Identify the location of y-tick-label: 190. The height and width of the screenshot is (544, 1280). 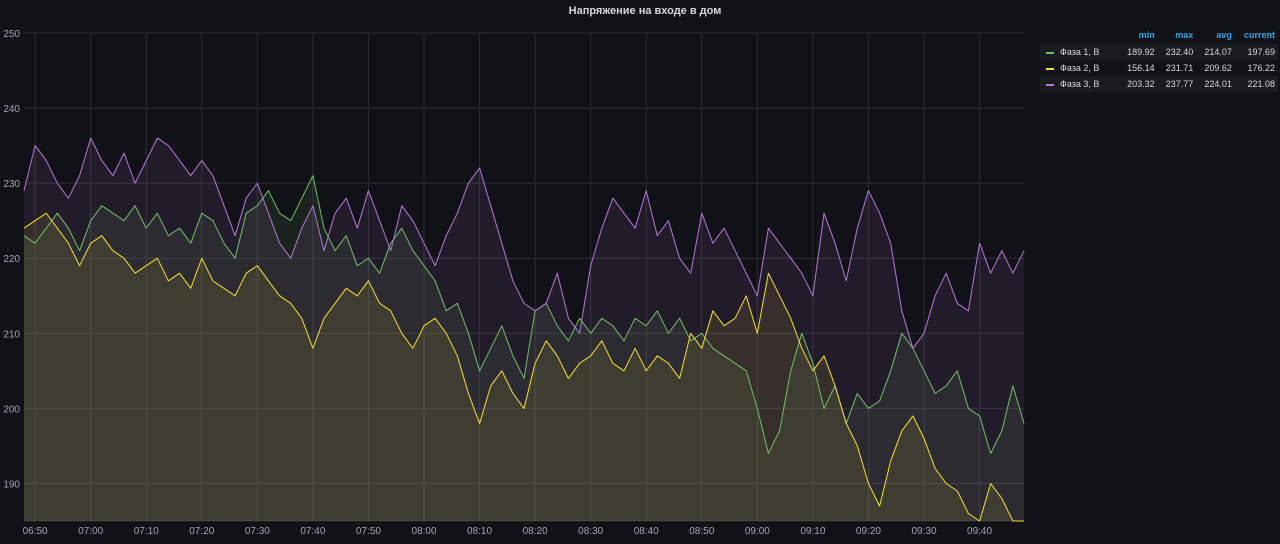
(11, 484).